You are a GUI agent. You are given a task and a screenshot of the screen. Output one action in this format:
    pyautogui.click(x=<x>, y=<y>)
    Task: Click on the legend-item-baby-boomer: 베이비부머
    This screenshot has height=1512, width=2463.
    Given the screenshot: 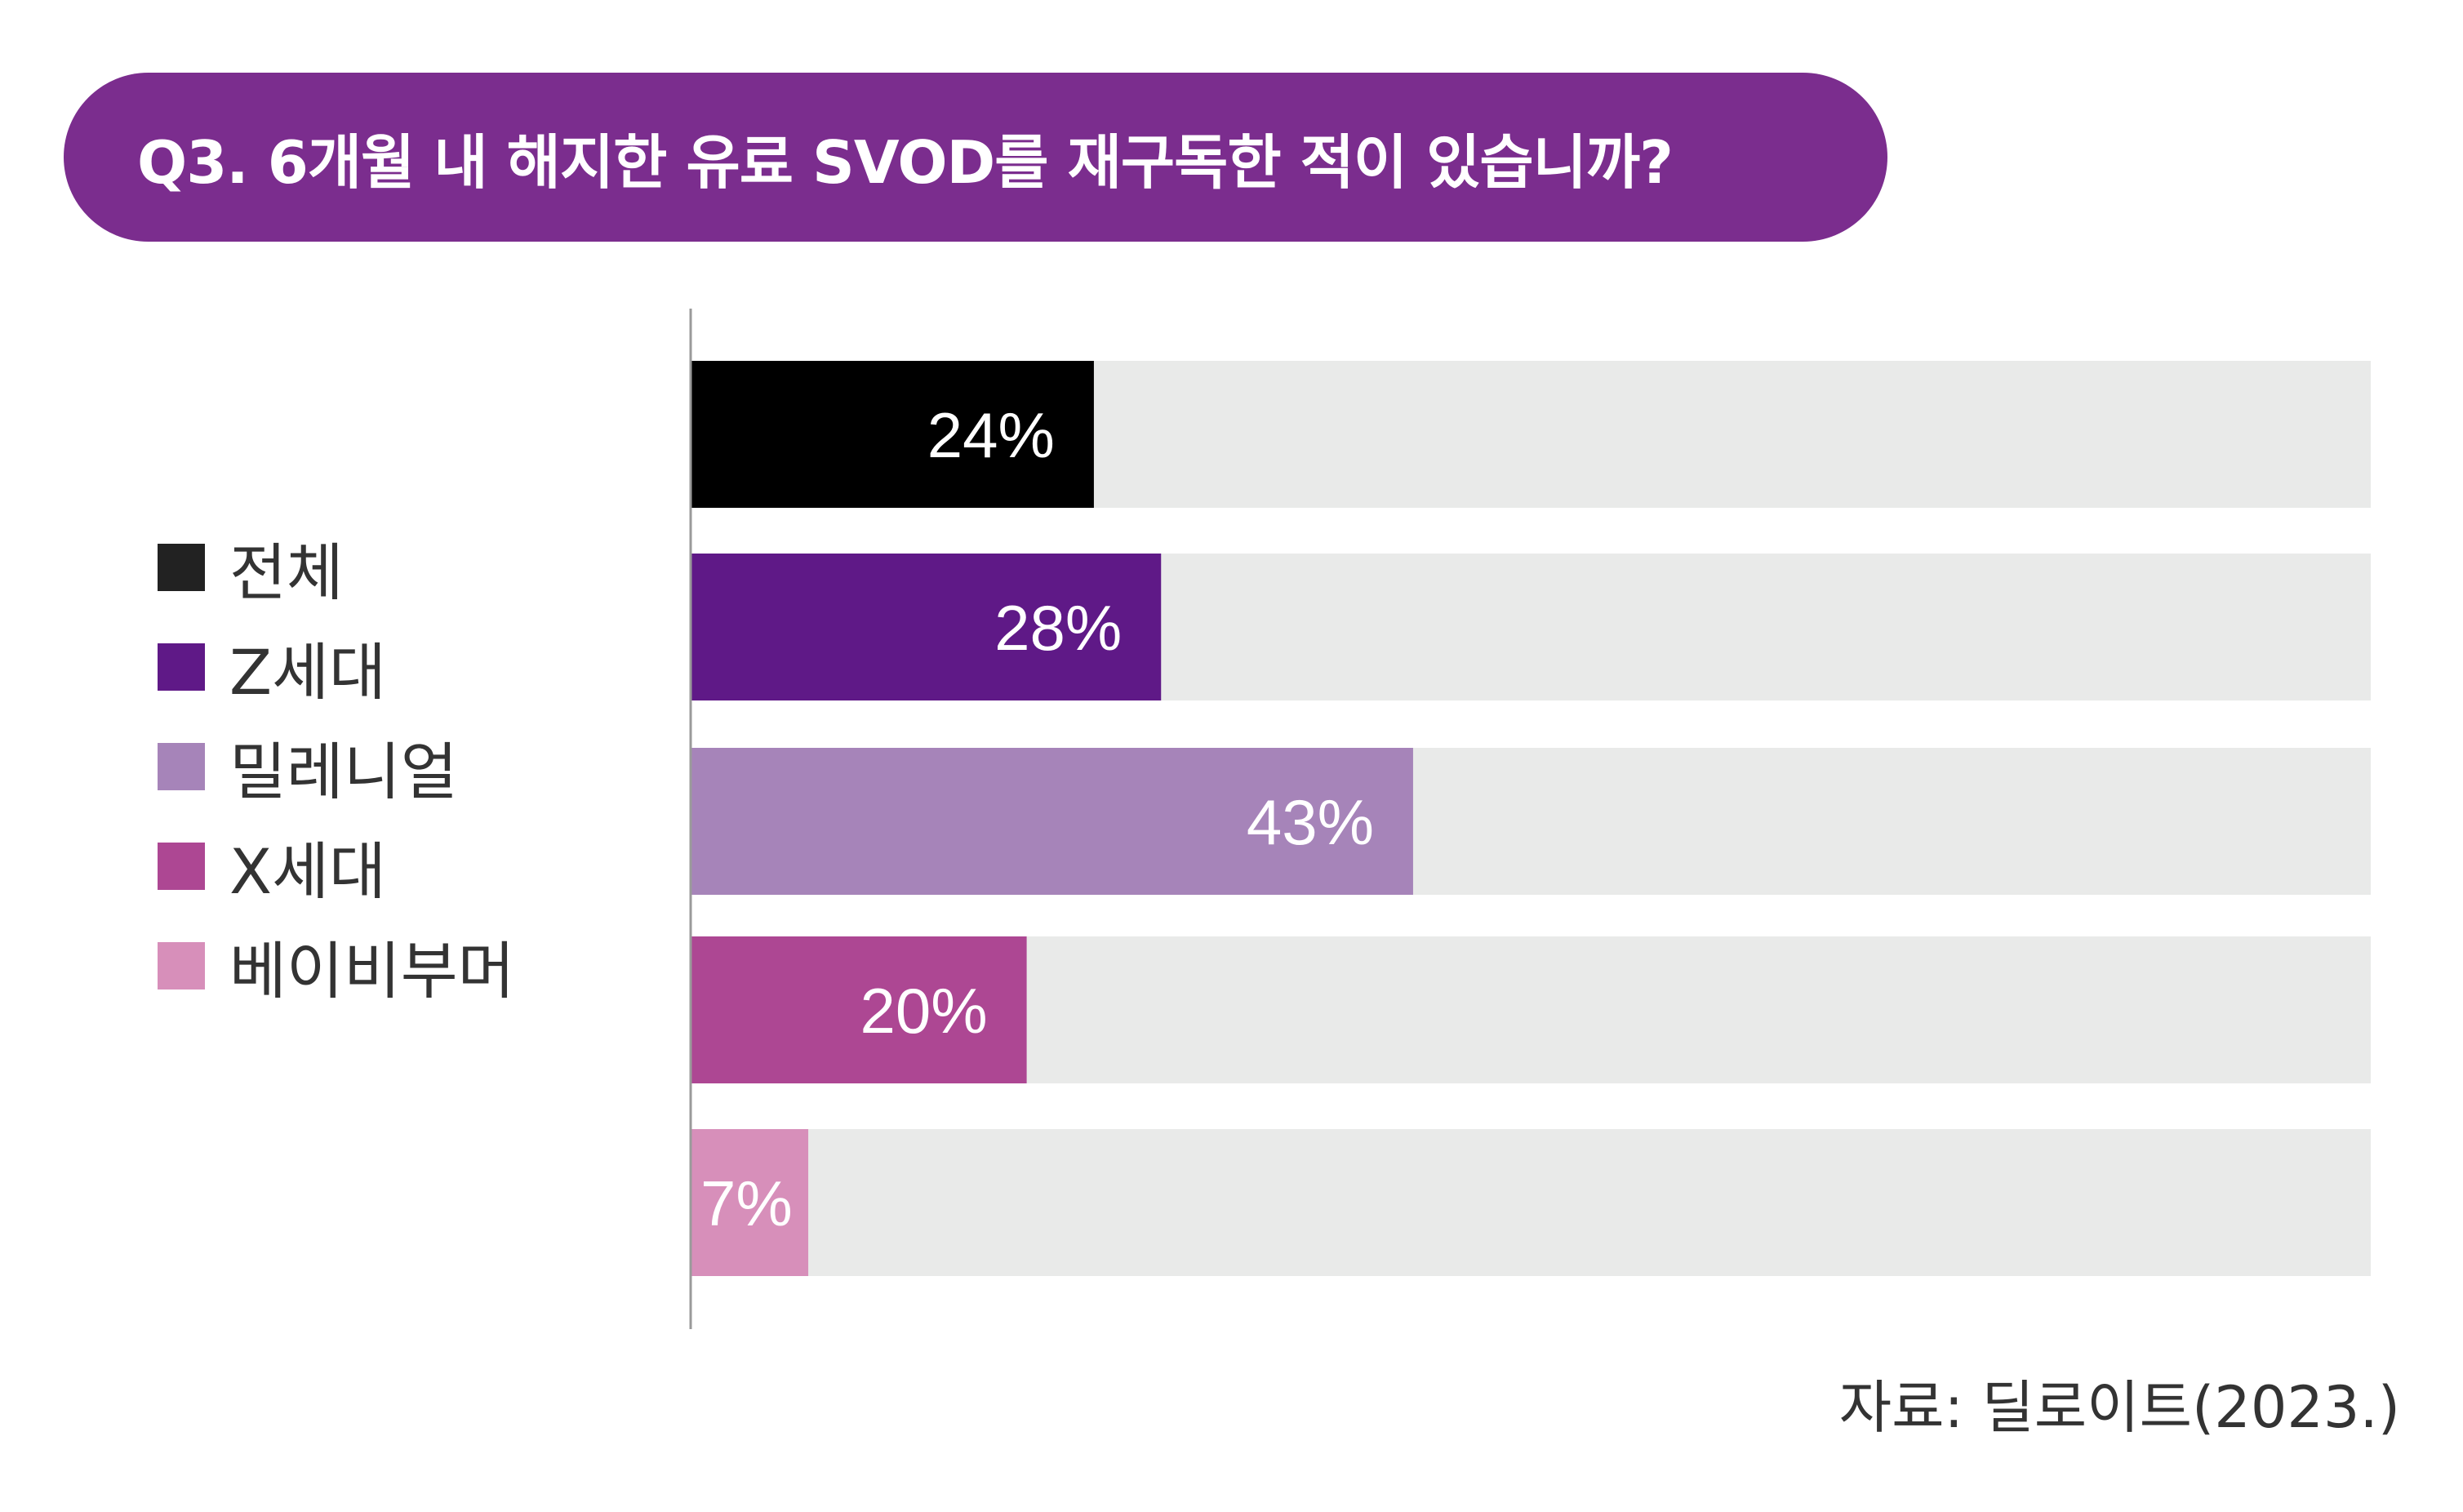 What is the action you would take?
    pyautogui.click(x=336, y=966)
    